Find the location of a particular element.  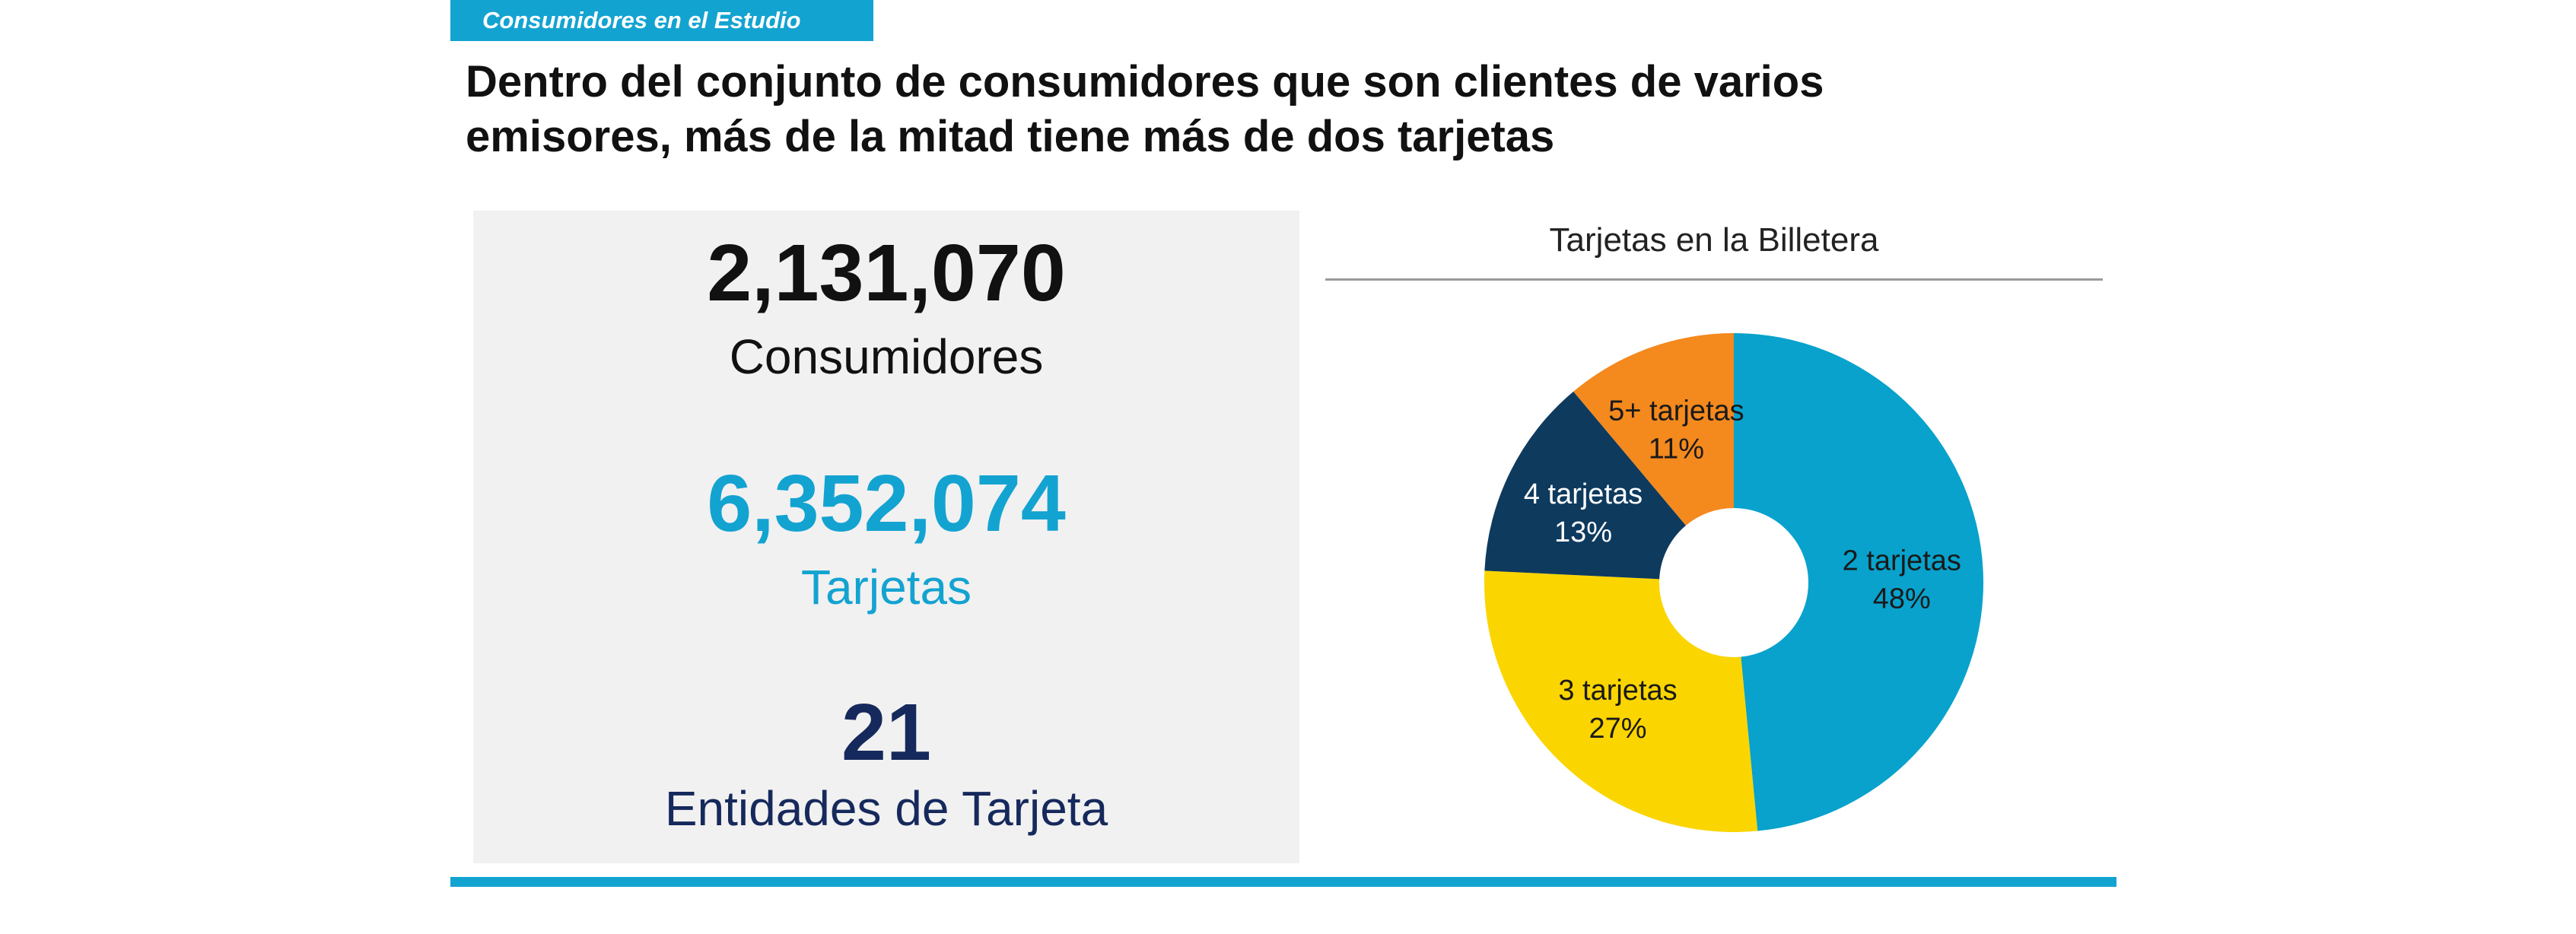

slice-1-label: 2 tarjetas is located at coordinates (1902, 561).